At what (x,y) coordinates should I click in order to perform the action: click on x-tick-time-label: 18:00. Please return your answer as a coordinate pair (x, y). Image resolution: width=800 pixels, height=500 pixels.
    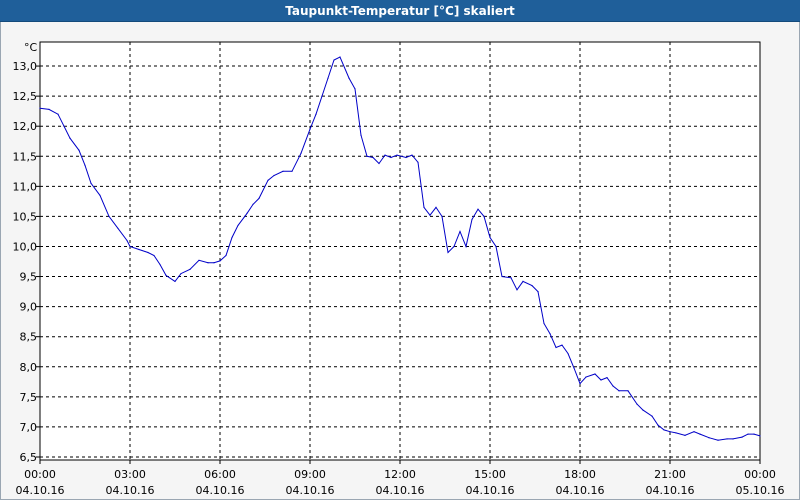
    Looking at the image, I should click on (580, 474).